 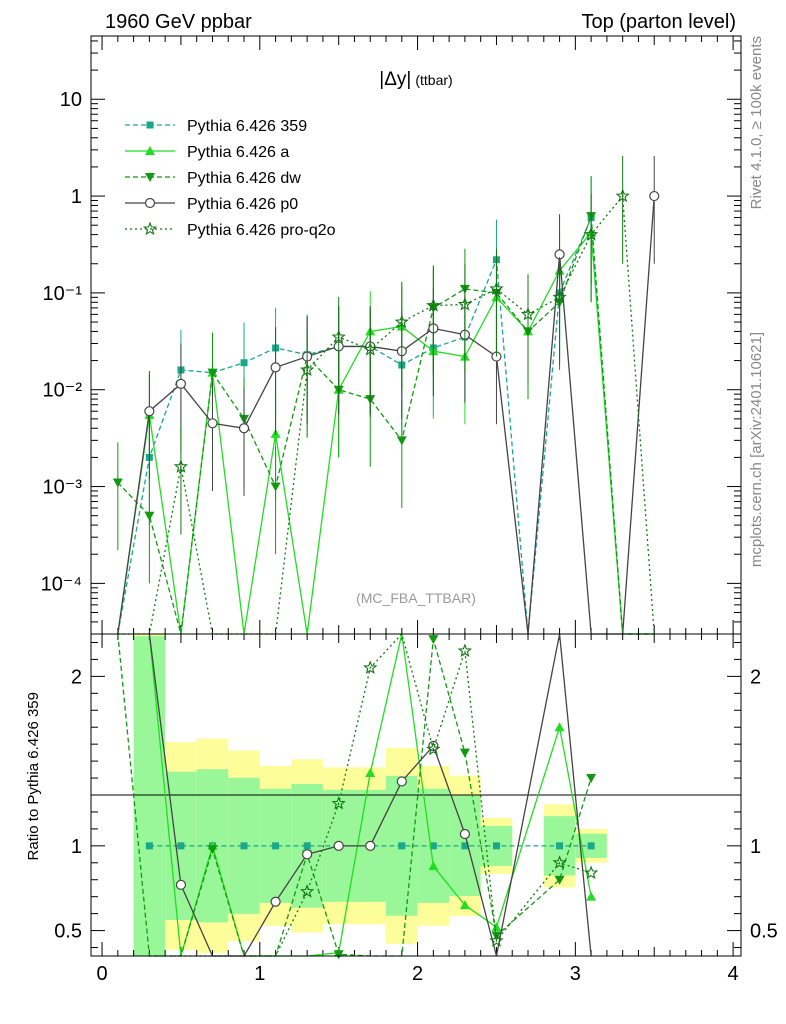 What do you see at coordinates (101, 974) in the screenshot?
I see `x-tick-label: 0` at bounding box center [101, 974].